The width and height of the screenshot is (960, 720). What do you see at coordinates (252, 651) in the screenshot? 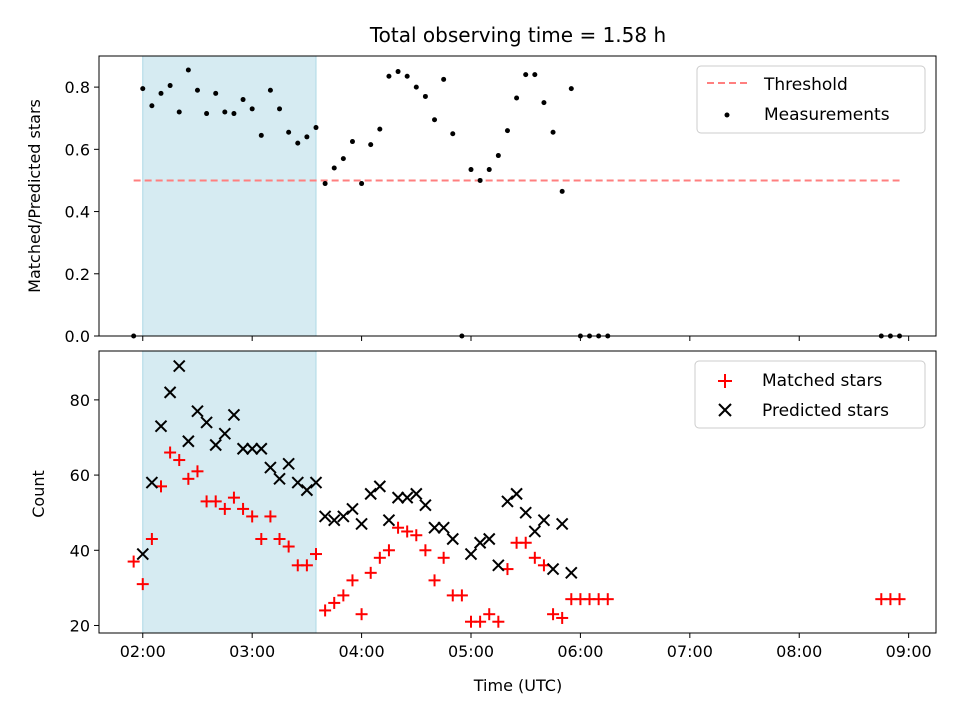
I see `x-tick-label: 03:00` at bounding box center [252, 651].